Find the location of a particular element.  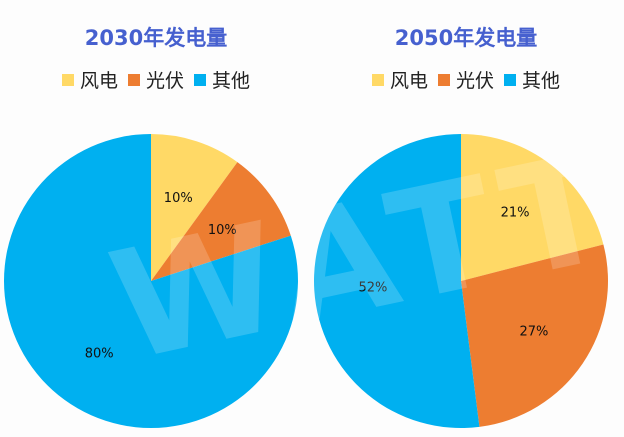

data-label: 21% is located at coordinates (515, 212).